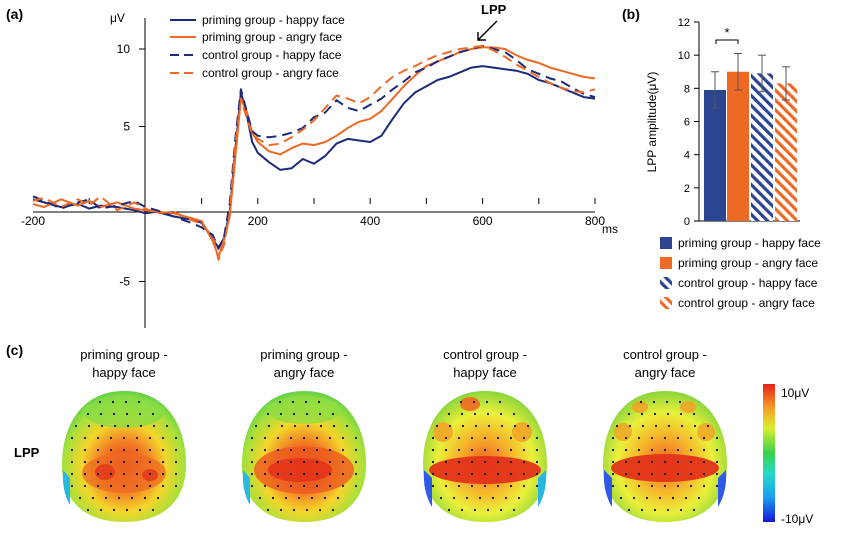 Image resolution: width=860 pixels, height=555 pixels. I want to click on erp-y-tick-label: -5, so click(124, 282).